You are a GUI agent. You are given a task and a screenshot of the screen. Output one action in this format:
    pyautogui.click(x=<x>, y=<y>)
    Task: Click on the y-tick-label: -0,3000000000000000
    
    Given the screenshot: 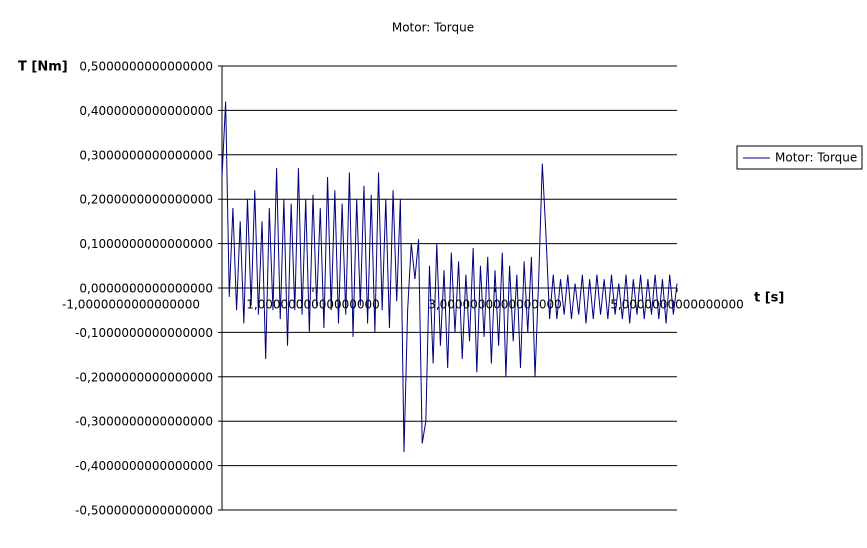 What is the action you would take?
    pyautogui.click(x=144, y=422)
    